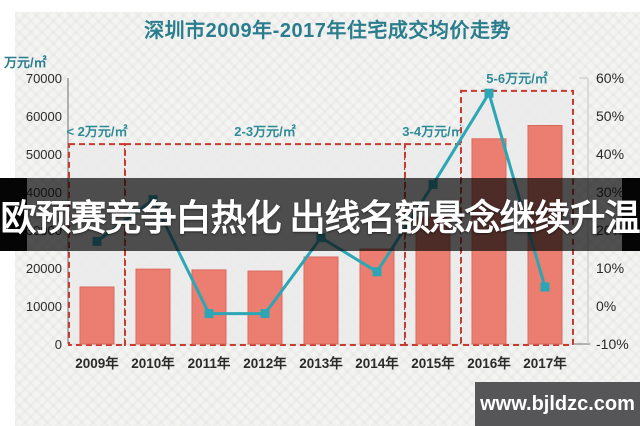  I want to click on line-marker-2012年, so click(265, 314).